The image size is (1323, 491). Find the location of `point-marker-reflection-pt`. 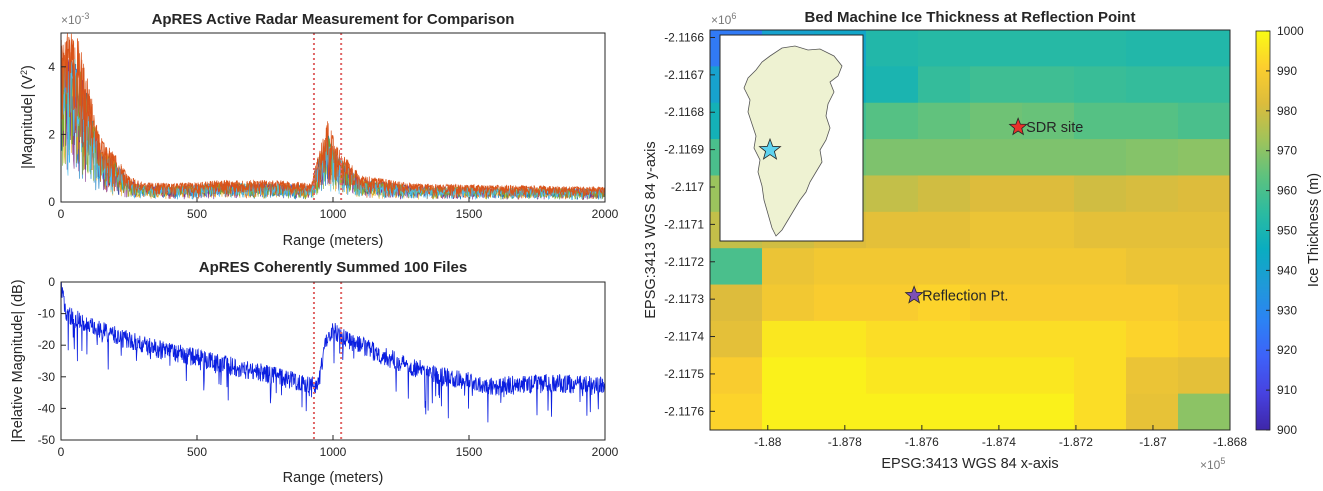

point-marker-reflection-pt is located at coordinates (914, 294).